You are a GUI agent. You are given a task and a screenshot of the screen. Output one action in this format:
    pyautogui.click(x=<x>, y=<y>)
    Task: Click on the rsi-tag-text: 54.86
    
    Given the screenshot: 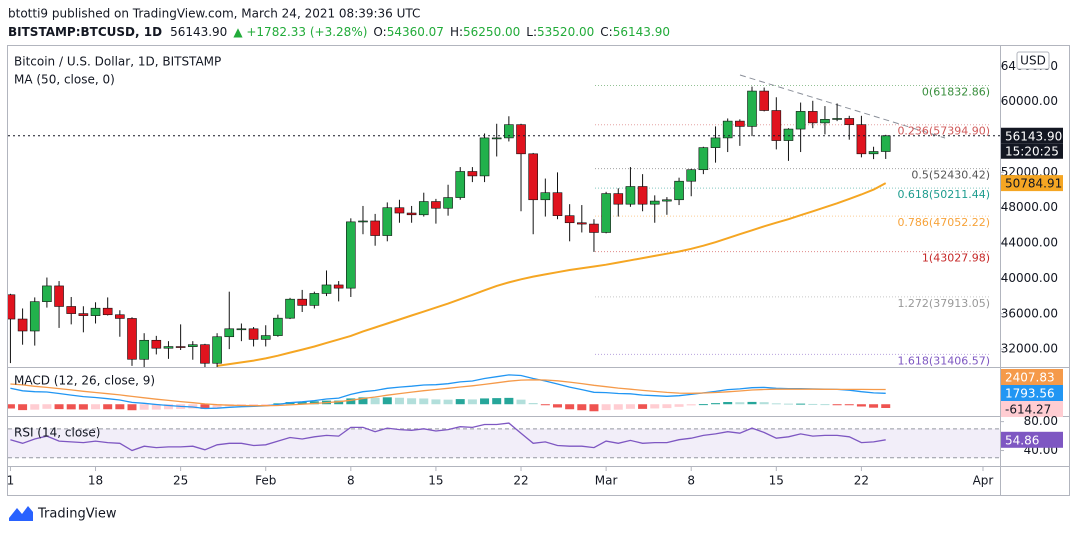 What is the action you would take?
    pyautogui.click(x=1022, y=440)
    